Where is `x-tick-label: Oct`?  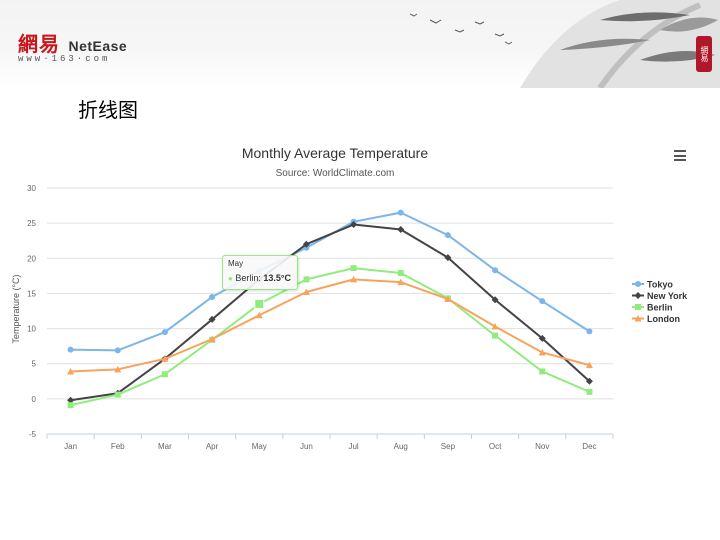 x-tick-label: Oct is located at coordinates (495, 446).